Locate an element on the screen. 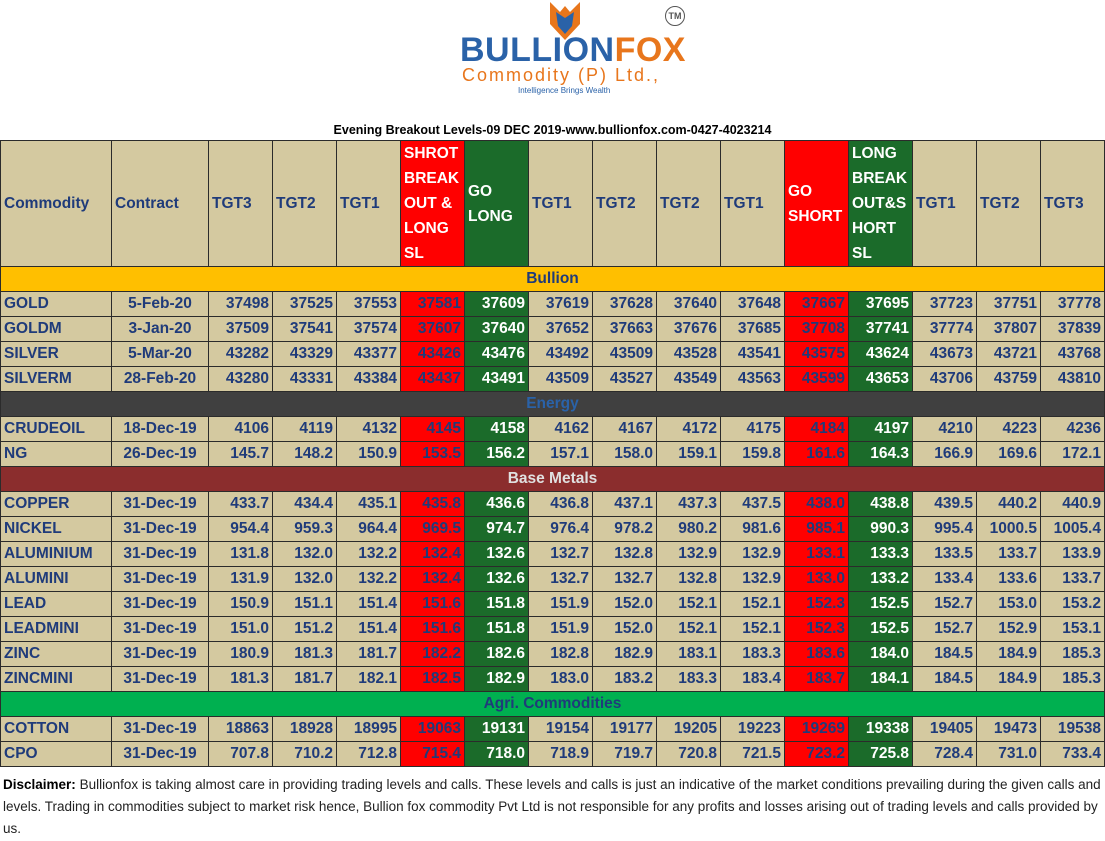 The height and width of the screenshot is (841, 1105). level-cell: 132.8 is located at coordinates (688, 579).